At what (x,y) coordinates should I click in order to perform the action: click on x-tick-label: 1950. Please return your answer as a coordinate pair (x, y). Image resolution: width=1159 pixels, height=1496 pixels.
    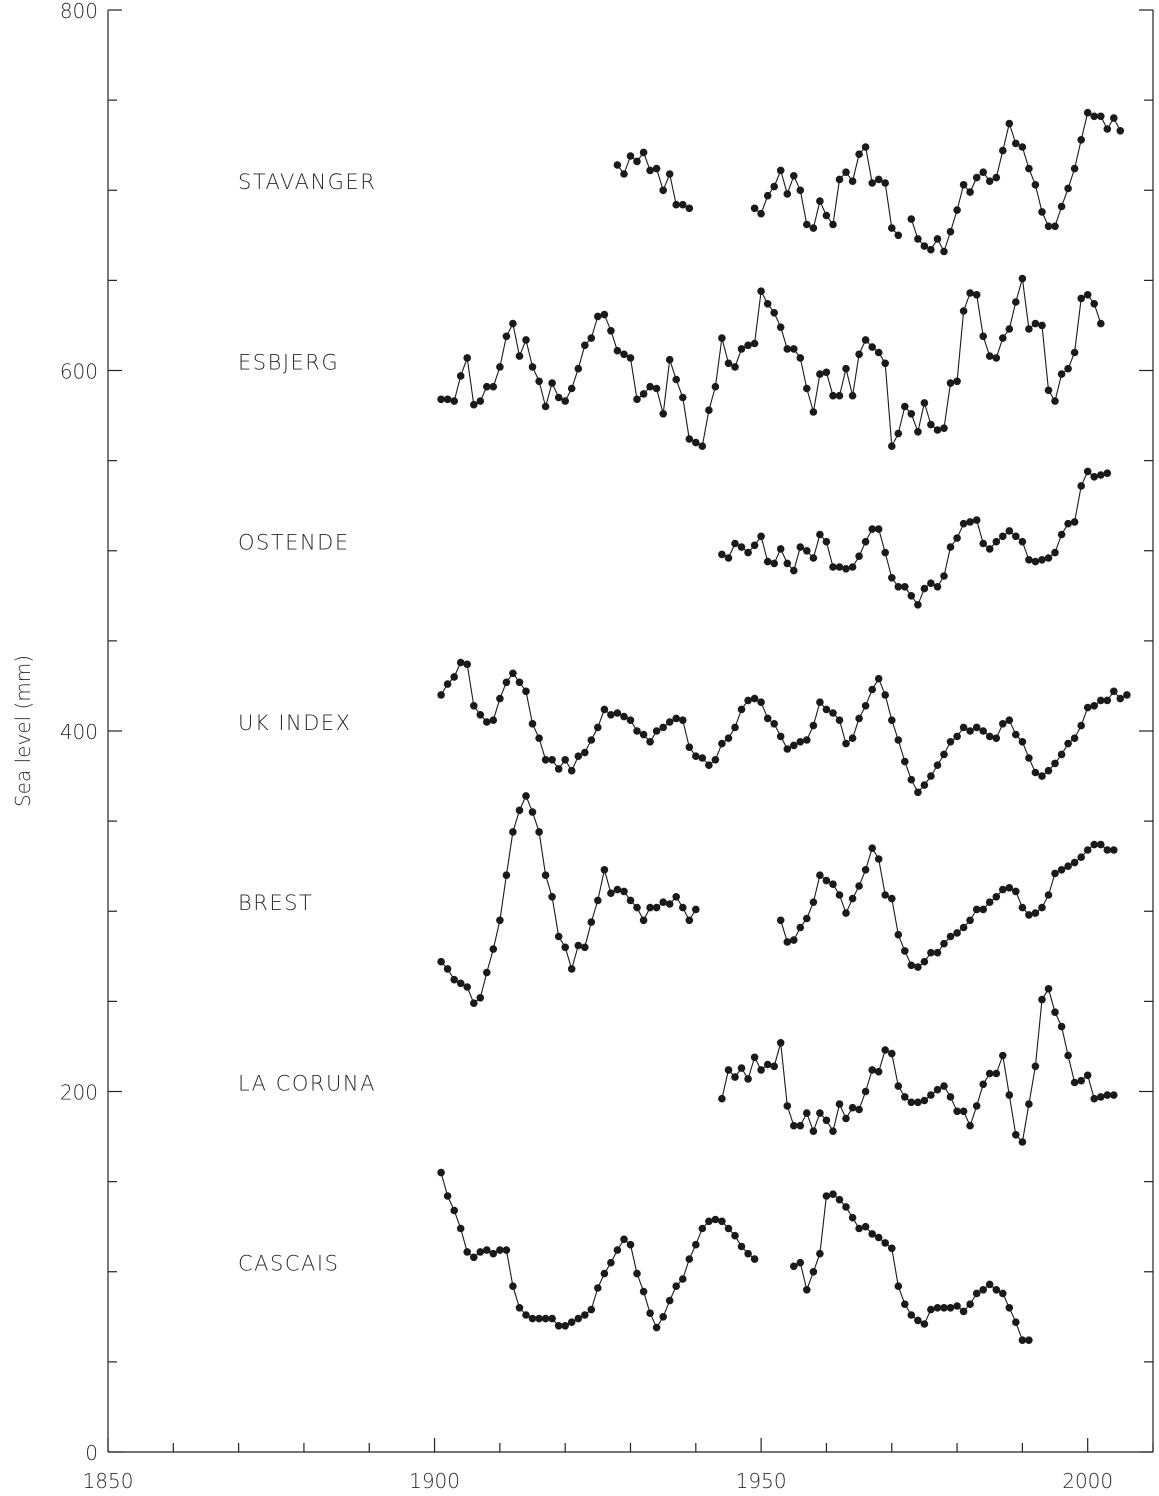
    Looking at the image, I should click on (761, 1481).